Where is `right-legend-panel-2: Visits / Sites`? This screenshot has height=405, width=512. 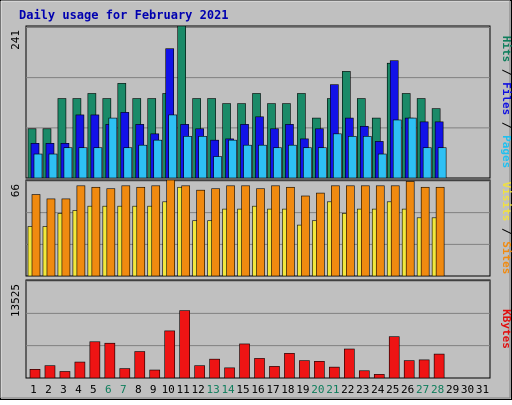 right-legend-panel-2: Visits / Sites is located at coordinates (506, 228).